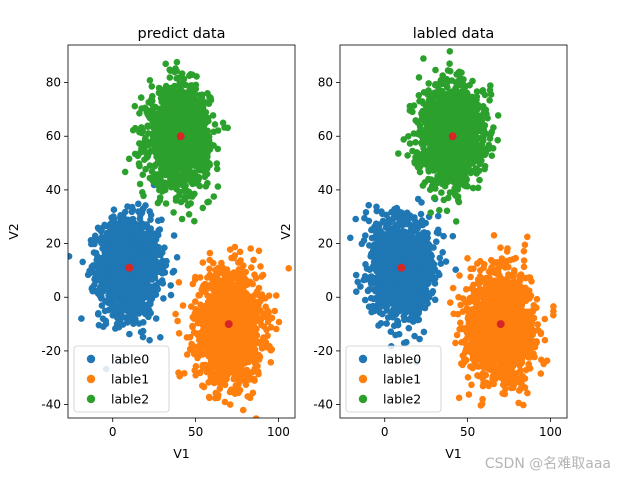 This screenshot has height=483, width=625. Describe the element at coordinates (13, 231) in the screenshot. I see `y-axis-label: V2` at that location.